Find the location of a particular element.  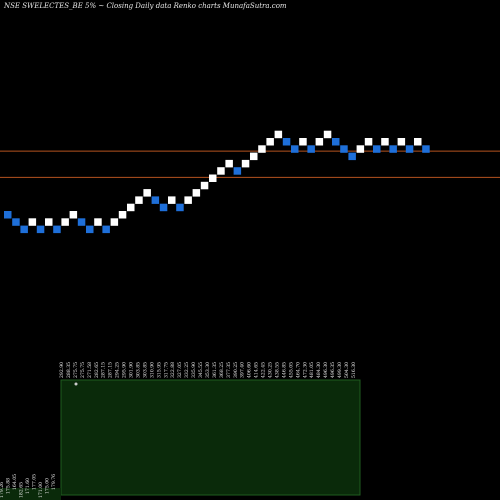

volume-area is located at coordinates (210, 437).